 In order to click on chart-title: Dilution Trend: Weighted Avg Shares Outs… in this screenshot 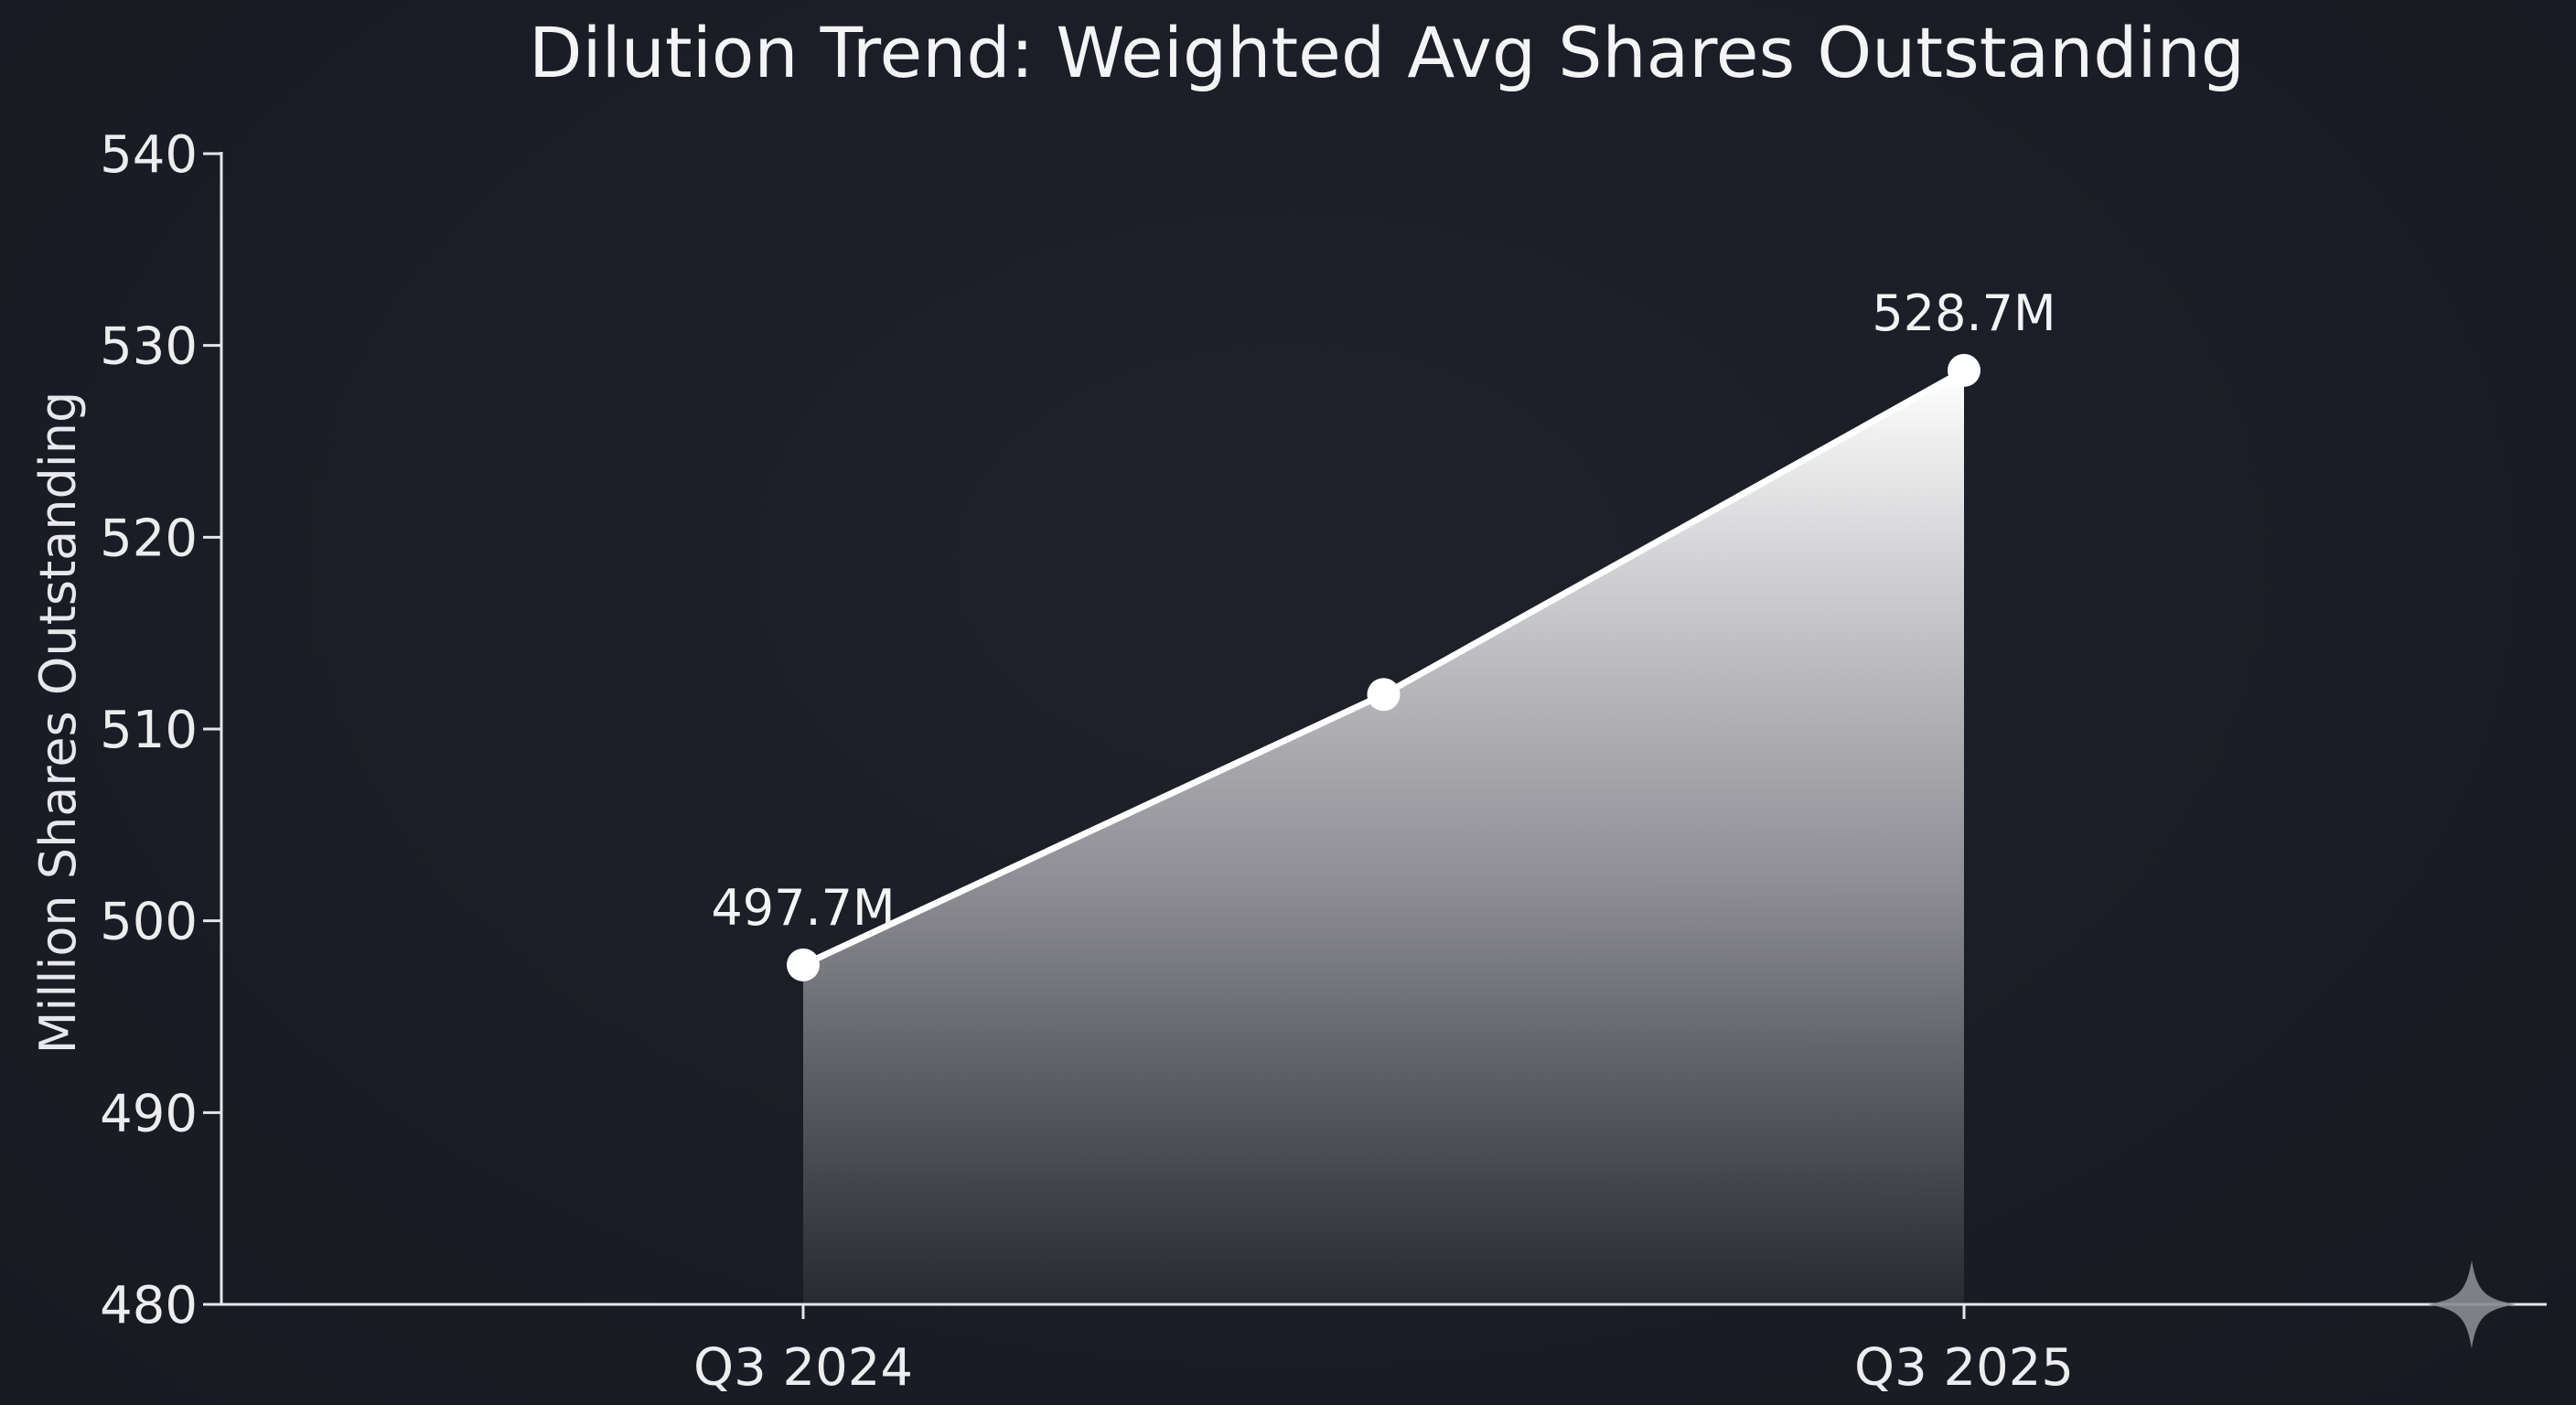, I will do `click(1387, 53)`.